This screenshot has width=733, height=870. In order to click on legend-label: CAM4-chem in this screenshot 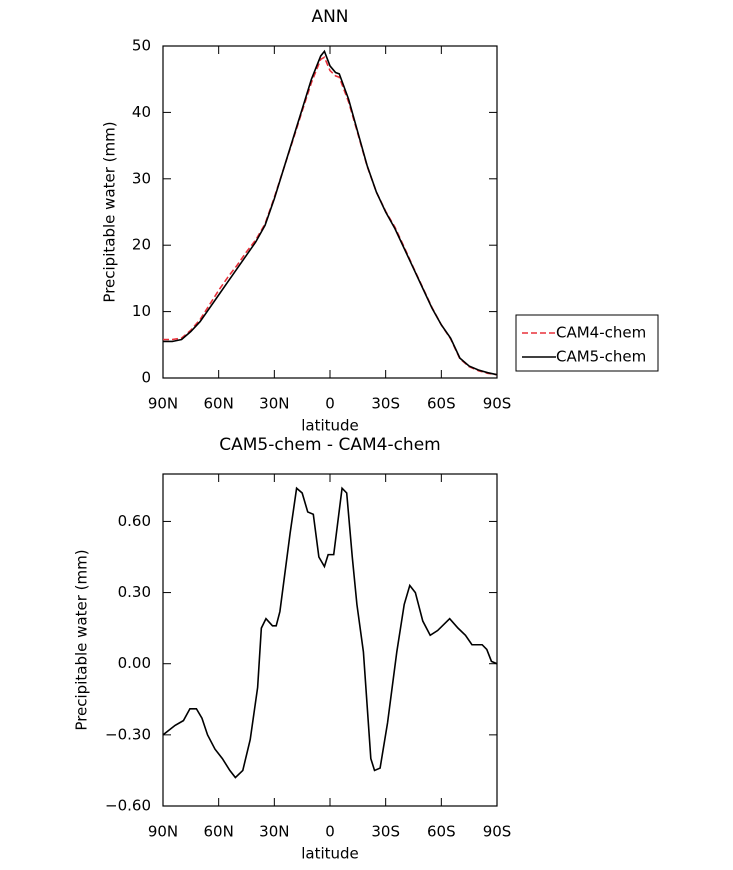, I will do `click(601, 333)`.